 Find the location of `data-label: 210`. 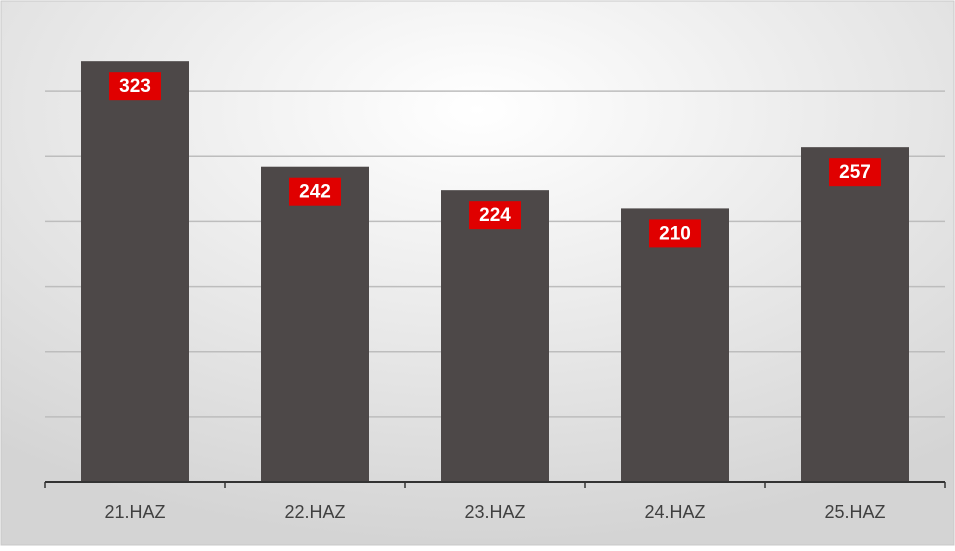

data-label: 210 is located at coordinates (675, 233).